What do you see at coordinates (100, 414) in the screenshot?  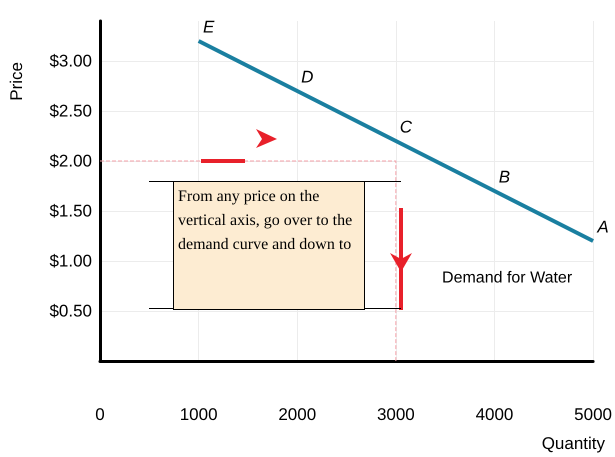 I see `x-tick-label: 0` at bounding box center [100, 414].